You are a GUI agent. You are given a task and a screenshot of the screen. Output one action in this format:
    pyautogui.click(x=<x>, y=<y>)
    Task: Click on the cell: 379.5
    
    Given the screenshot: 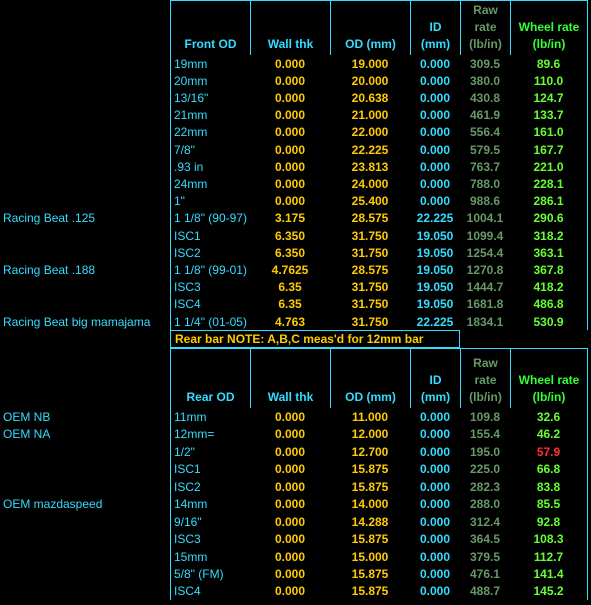 What is the action you would take?
    pyautogui.click(x=485, y=556)
    